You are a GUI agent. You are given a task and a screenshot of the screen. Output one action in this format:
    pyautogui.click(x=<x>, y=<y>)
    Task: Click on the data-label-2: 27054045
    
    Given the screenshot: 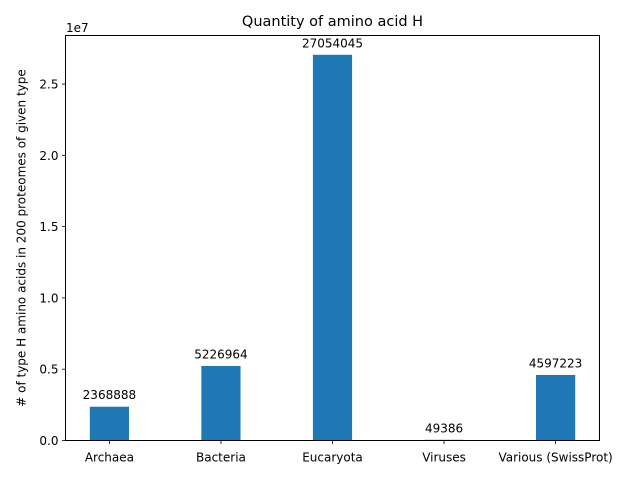 What is the action you would take?
    pyautogui.click(x=332, y=43)
    